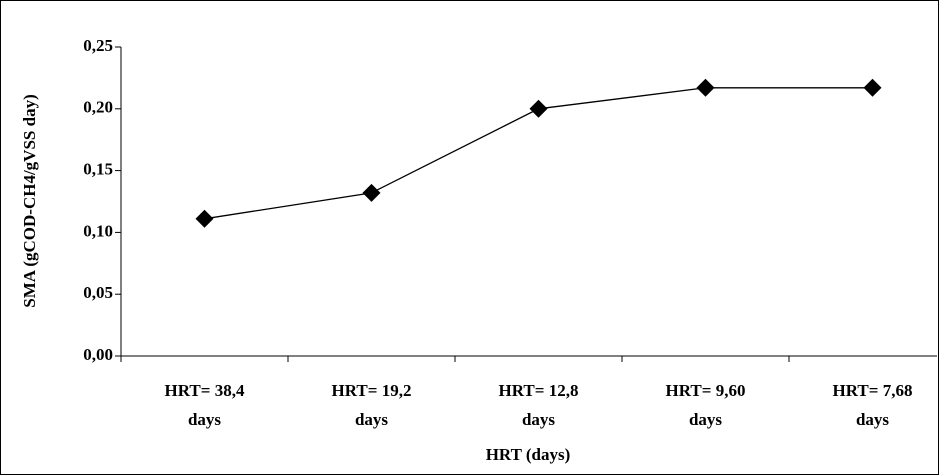 This screenshot has width=939, height=475. What do you see at coordinates (98, 354) in the screenshot?
I see `y-tick-label: 0,00` at bounding box center [98, 354].